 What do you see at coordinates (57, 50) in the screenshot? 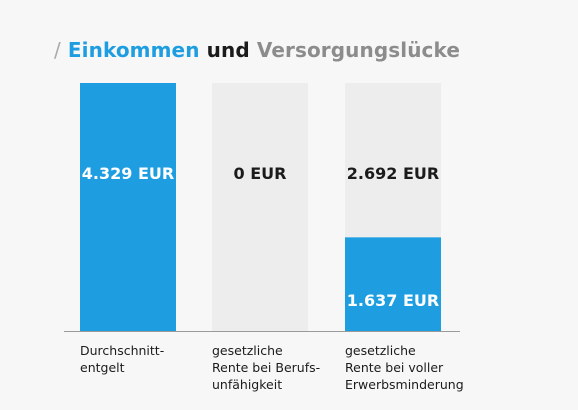
I see `title-slash: /` at bounding box center [57, 50].